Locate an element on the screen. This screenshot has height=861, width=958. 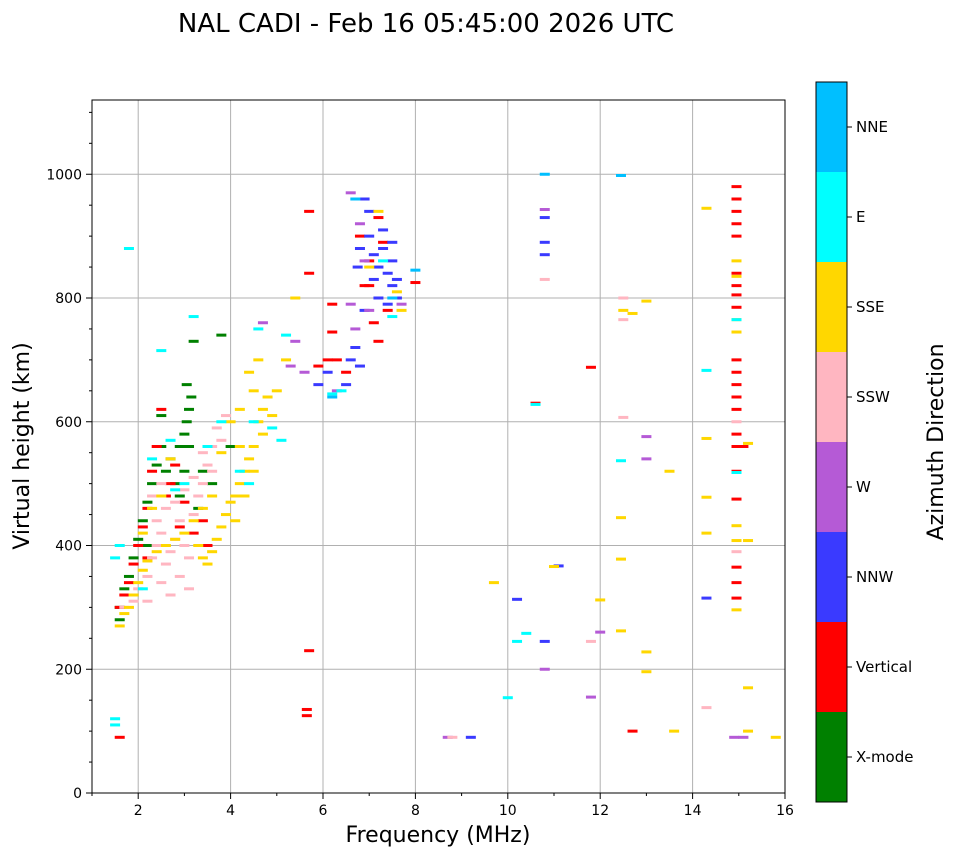
x-tick-label: 14 is located at coordinates (693, 811).